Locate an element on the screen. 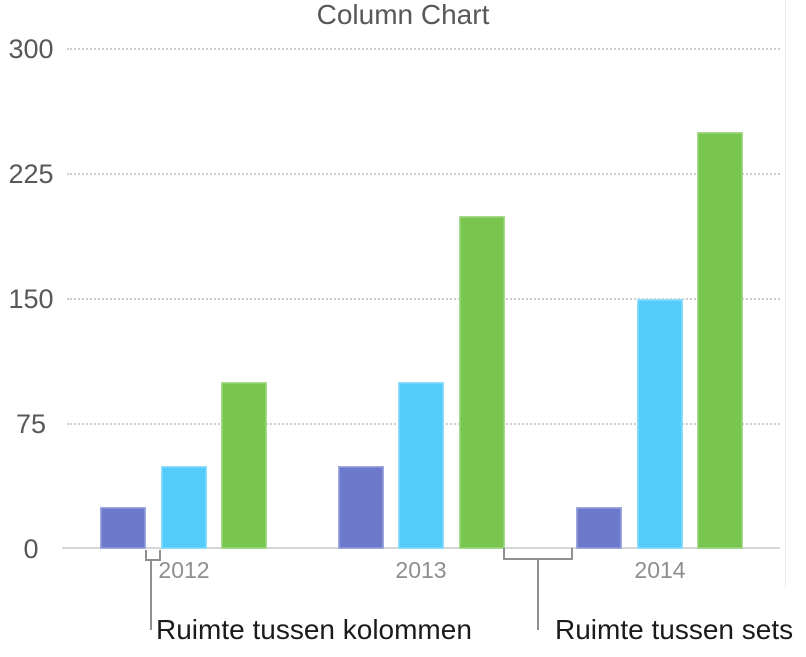 The width and height of the screenshot is (806, 657). gap-between-columns-bracket-icon is located at coordinates (153, 555).